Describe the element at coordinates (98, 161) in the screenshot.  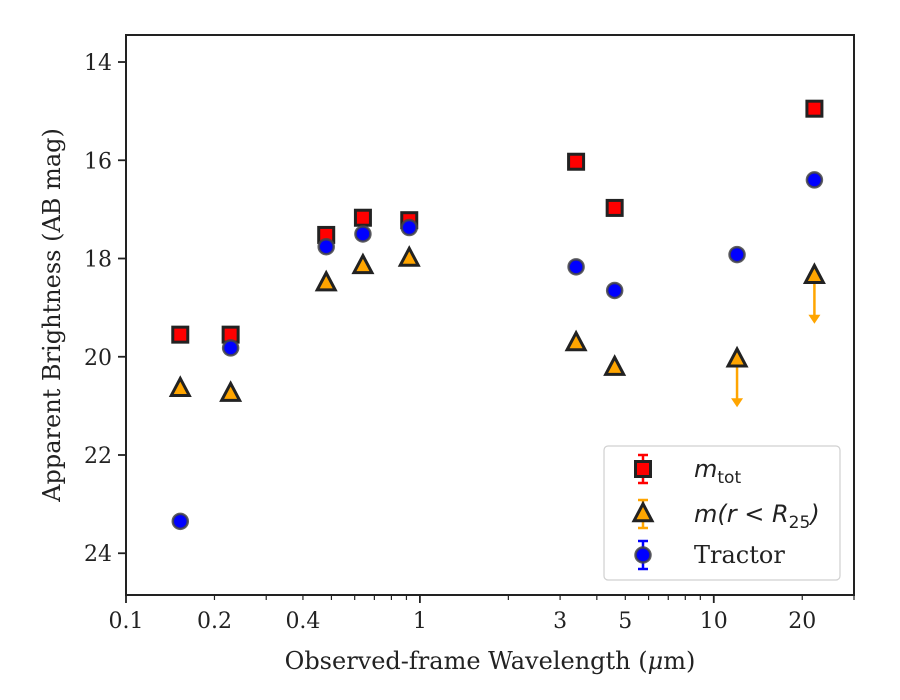
I see `y-tick-label: 16` at that location.